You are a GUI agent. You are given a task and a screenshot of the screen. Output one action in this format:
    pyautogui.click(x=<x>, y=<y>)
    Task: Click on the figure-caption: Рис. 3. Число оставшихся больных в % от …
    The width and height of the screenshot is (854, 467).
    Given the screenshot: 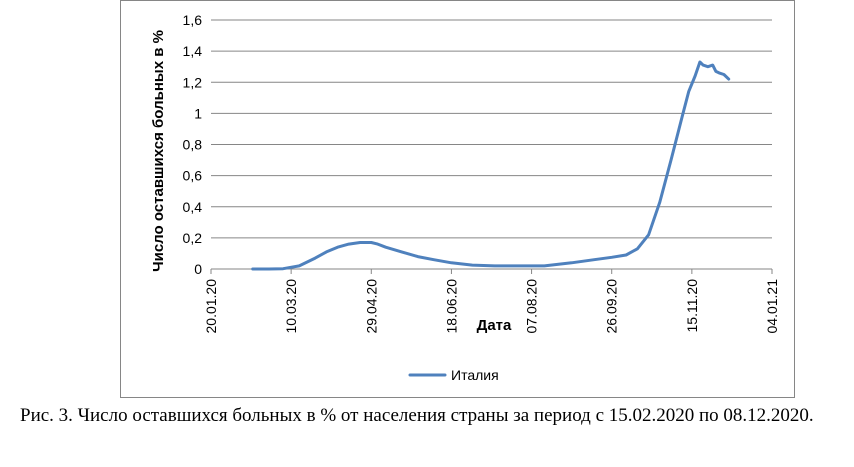 What is the action you would take?
    pyautogui.click(x=417, y=415)
    